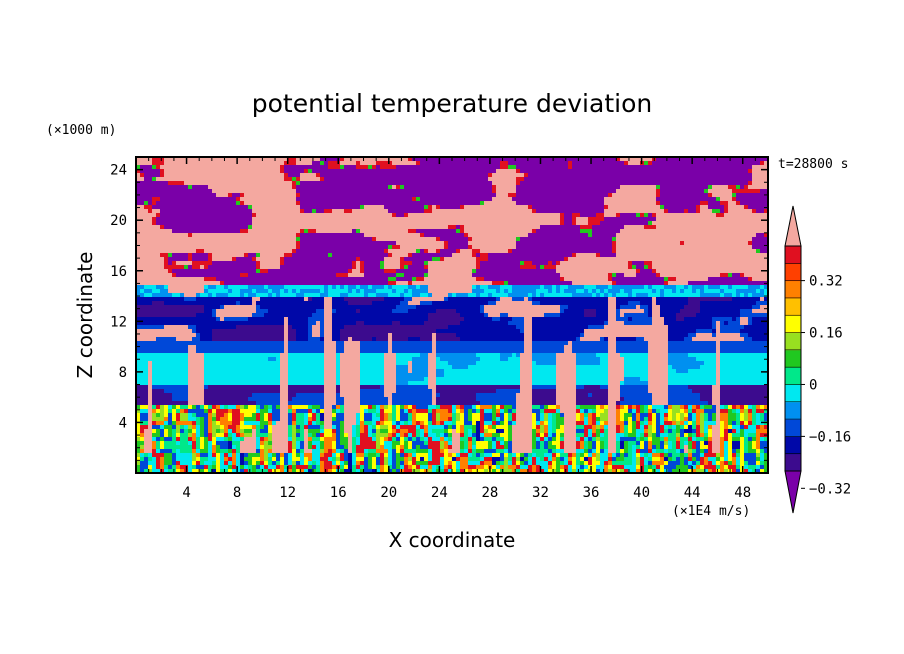 The image size is (904, 654). What do you see at coordinates (826, 282) in the screenshot?
I see `colorbar-tick-label: 0.32` at bounding box center [826, 282].